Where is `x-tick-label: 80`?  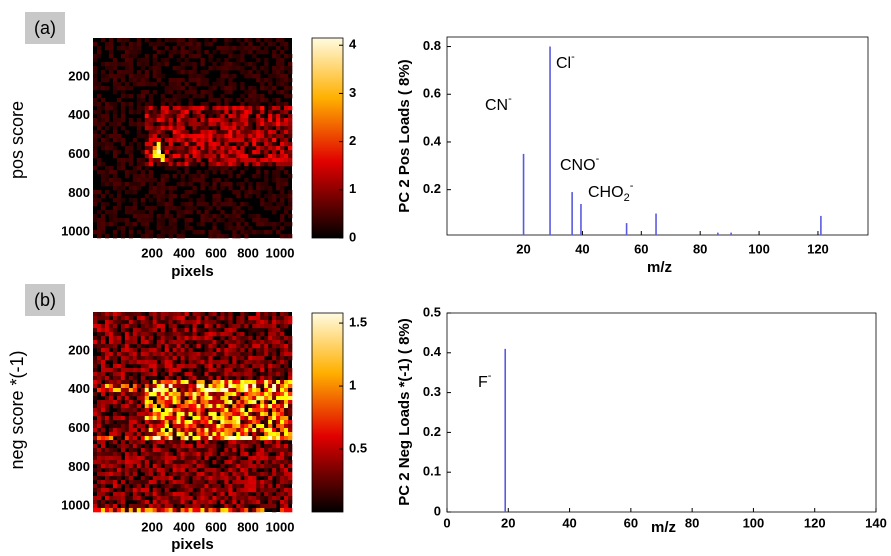
x-tick-label: 80 is located at coordinates (700, 248).